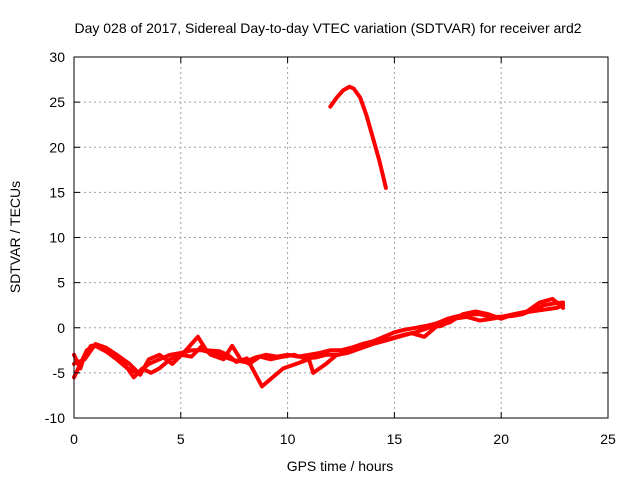 The width and height of the screenshot is (640, 480). Describe the element at coordinates (61, 283) in the screenshot. I see `y-tick-label: 5` at that location.